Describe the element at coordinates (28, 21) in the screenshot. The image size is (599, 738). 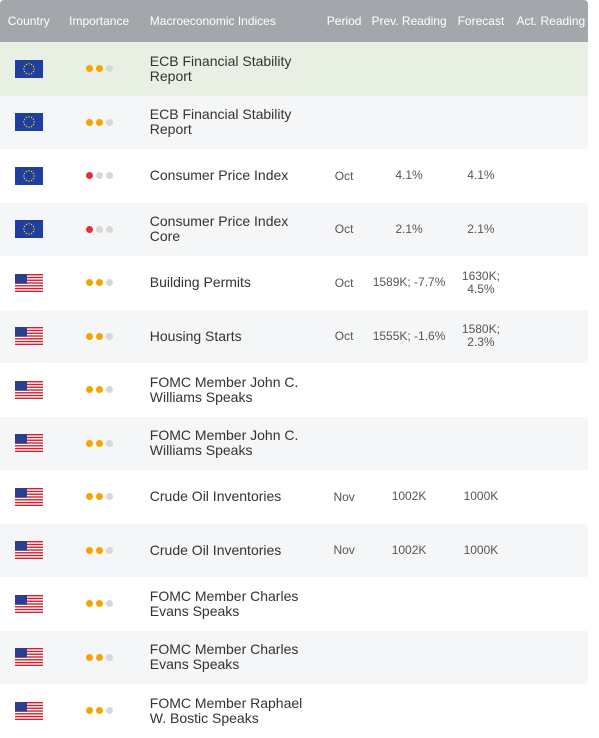
I see `header-country: Country` at that location.